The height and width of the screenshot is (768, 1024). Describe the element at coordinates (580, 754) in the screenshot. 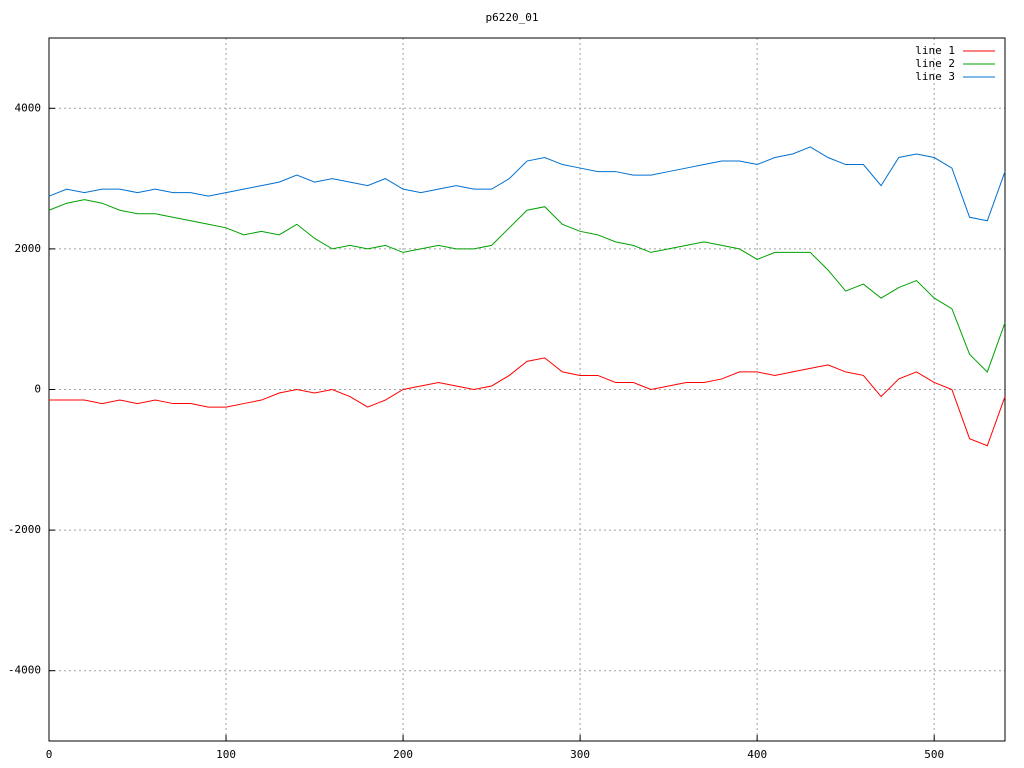

I see `x-tick-label: 300` at that location.